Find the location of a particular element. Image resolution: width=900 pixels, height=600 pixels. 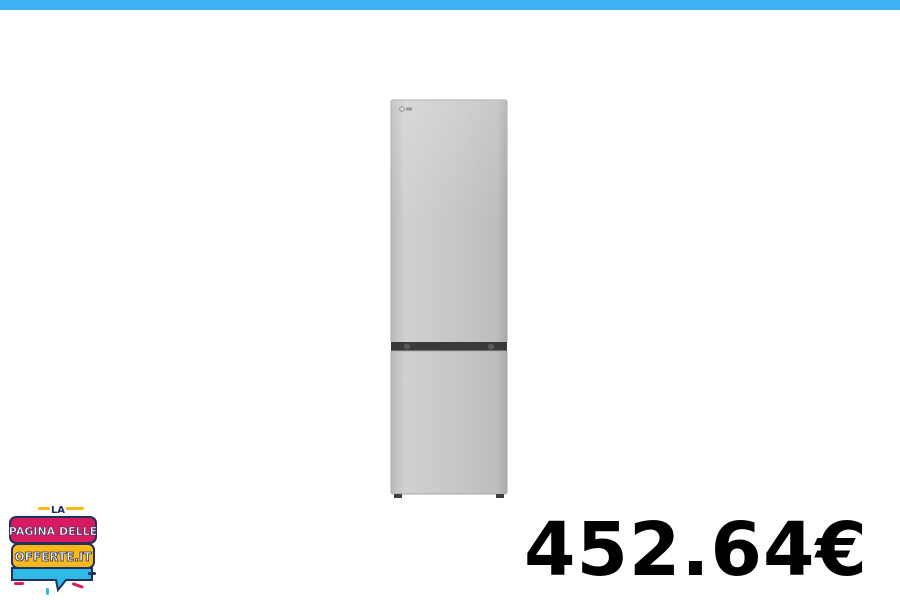

site-logo: LA PAGINA DELLE OFFERTE.IT is located at coordinates (53, 550).